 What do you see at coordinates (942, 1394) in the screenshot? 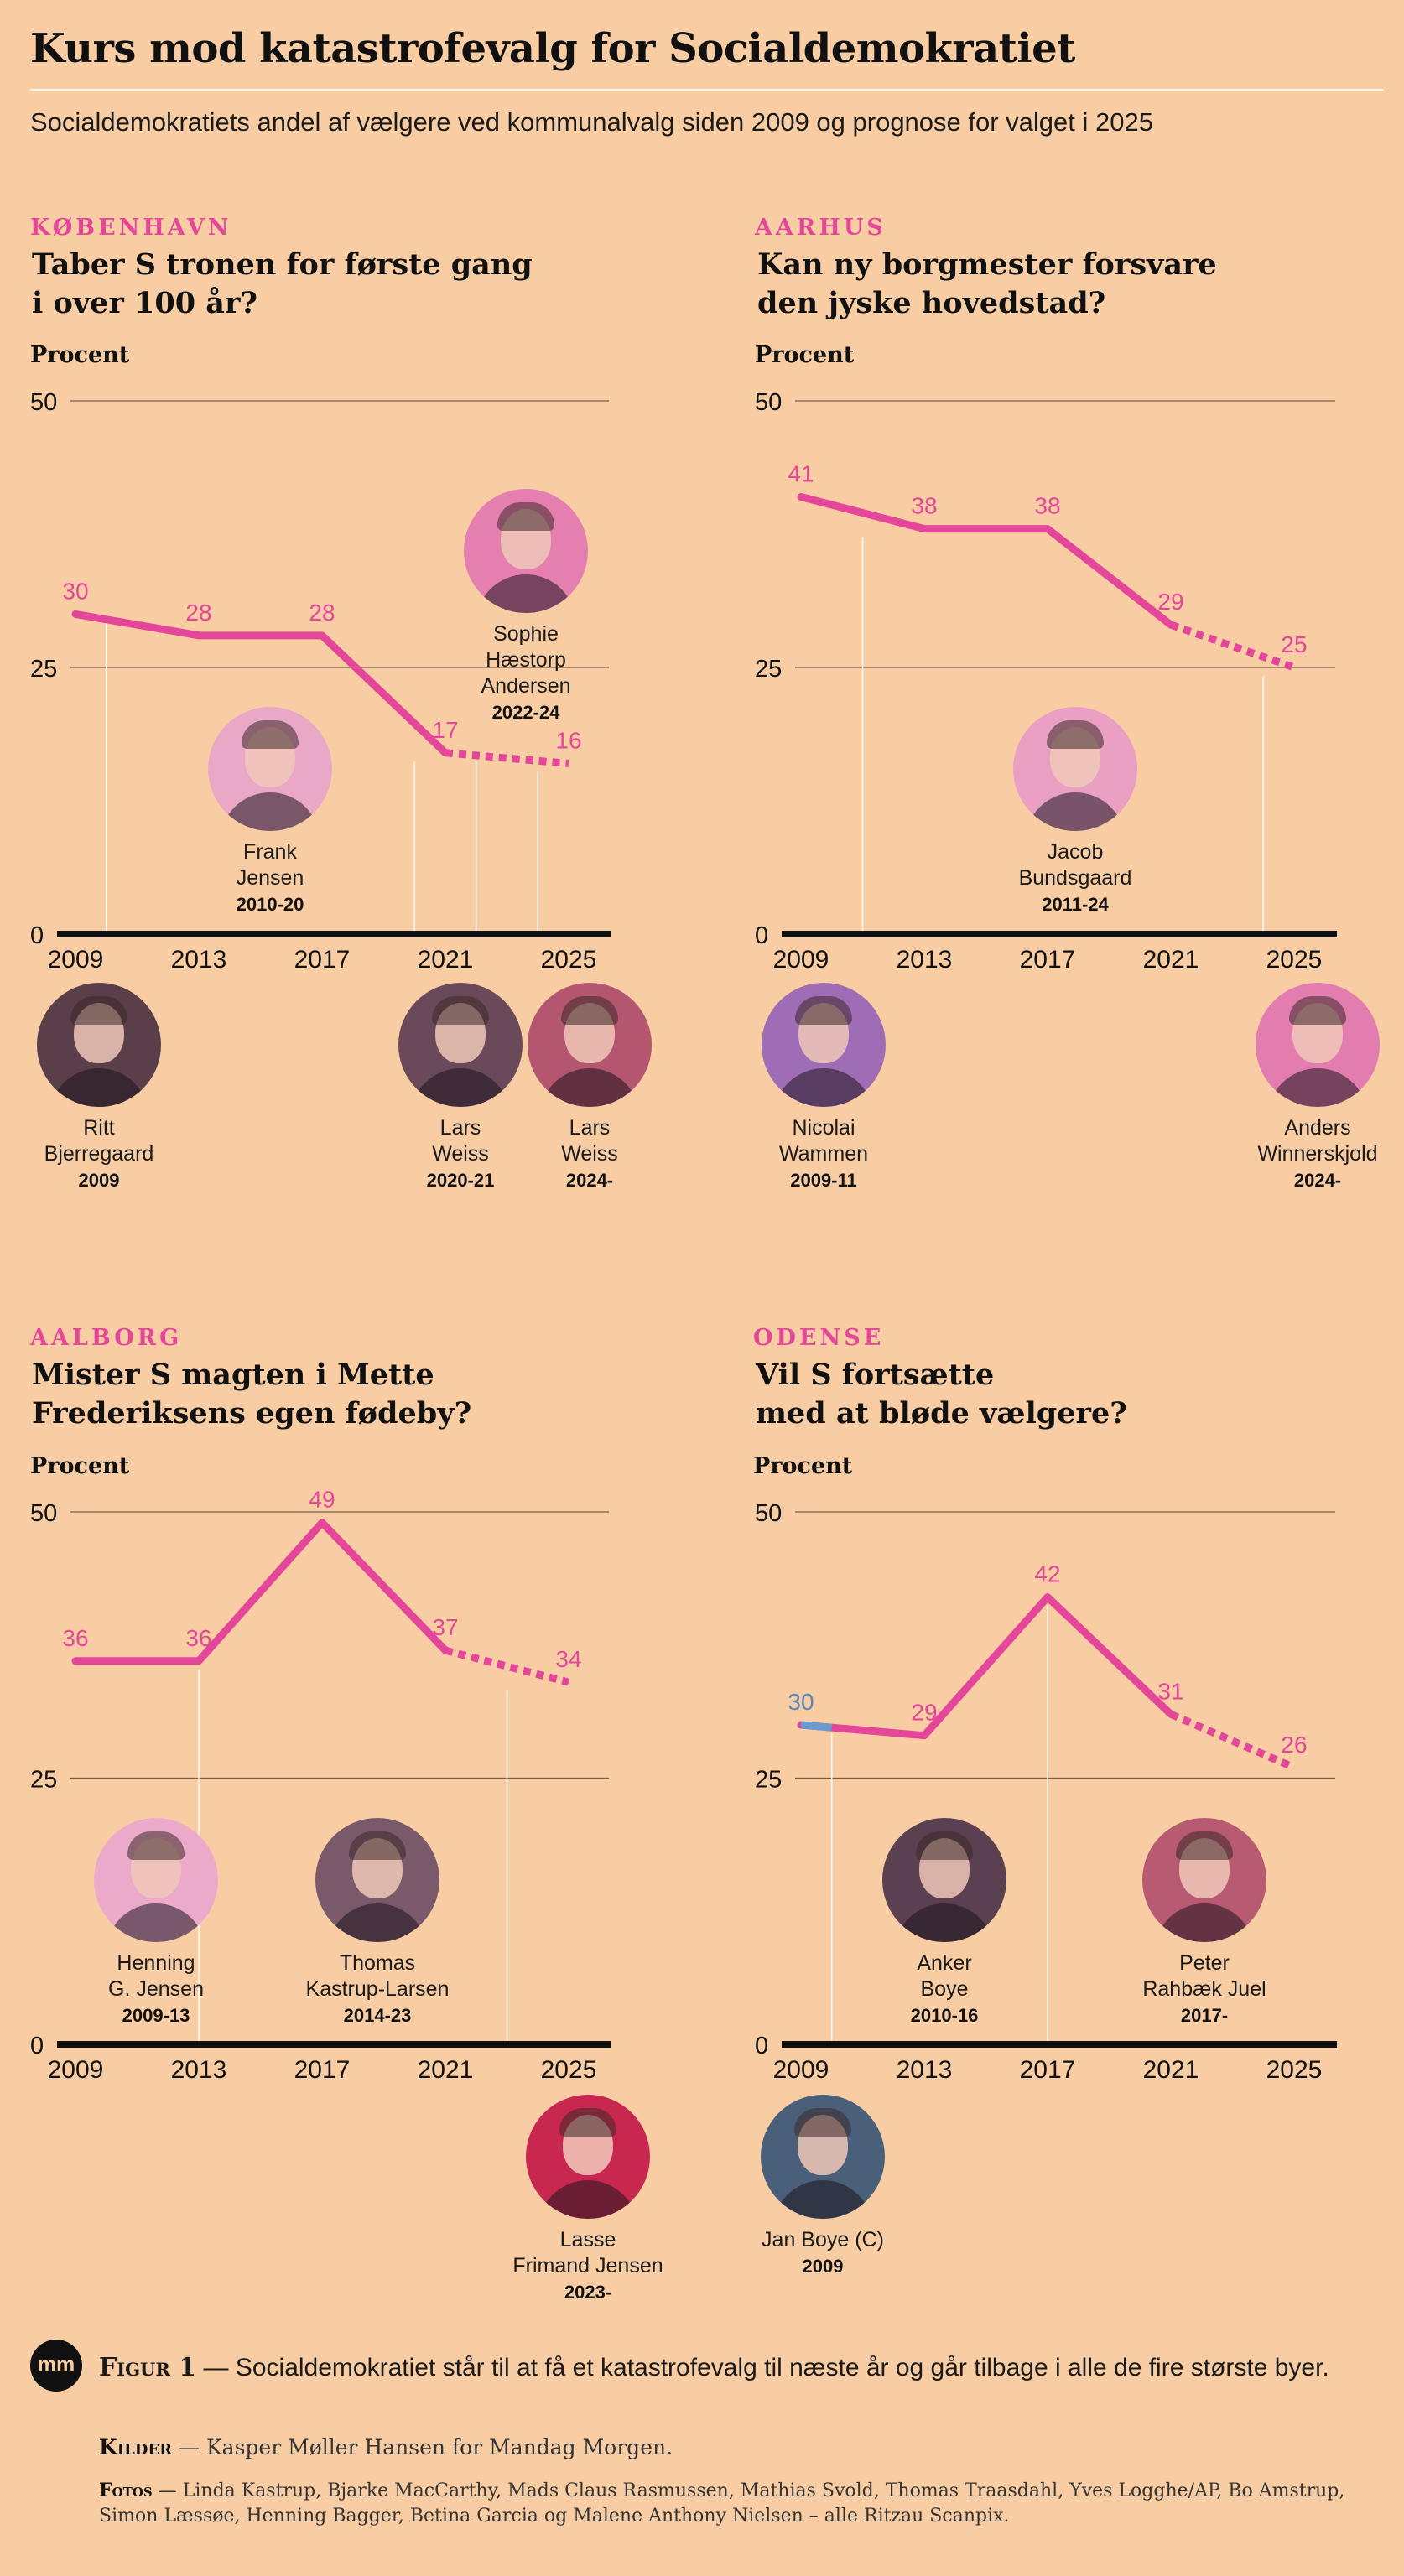
I see `panel-4-question: Vil S fortsætte med at bløde vælgere?` at bounding box center [942, 1394].